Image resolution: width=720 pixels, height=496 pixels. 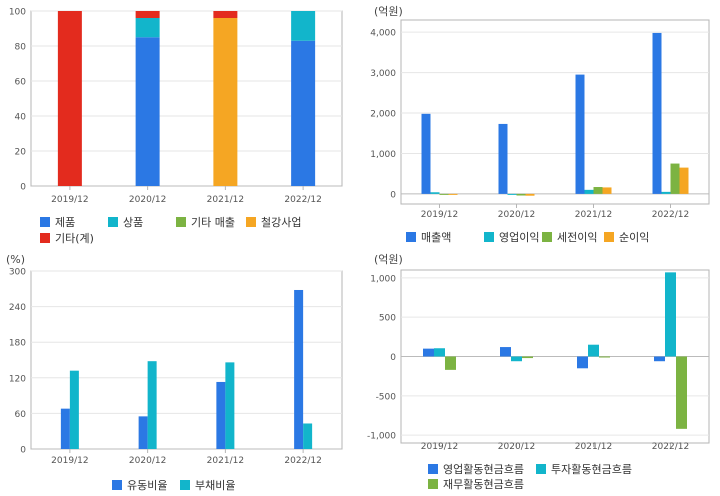 I want to click on legend-item: 상품, so click(x=125, y=222).